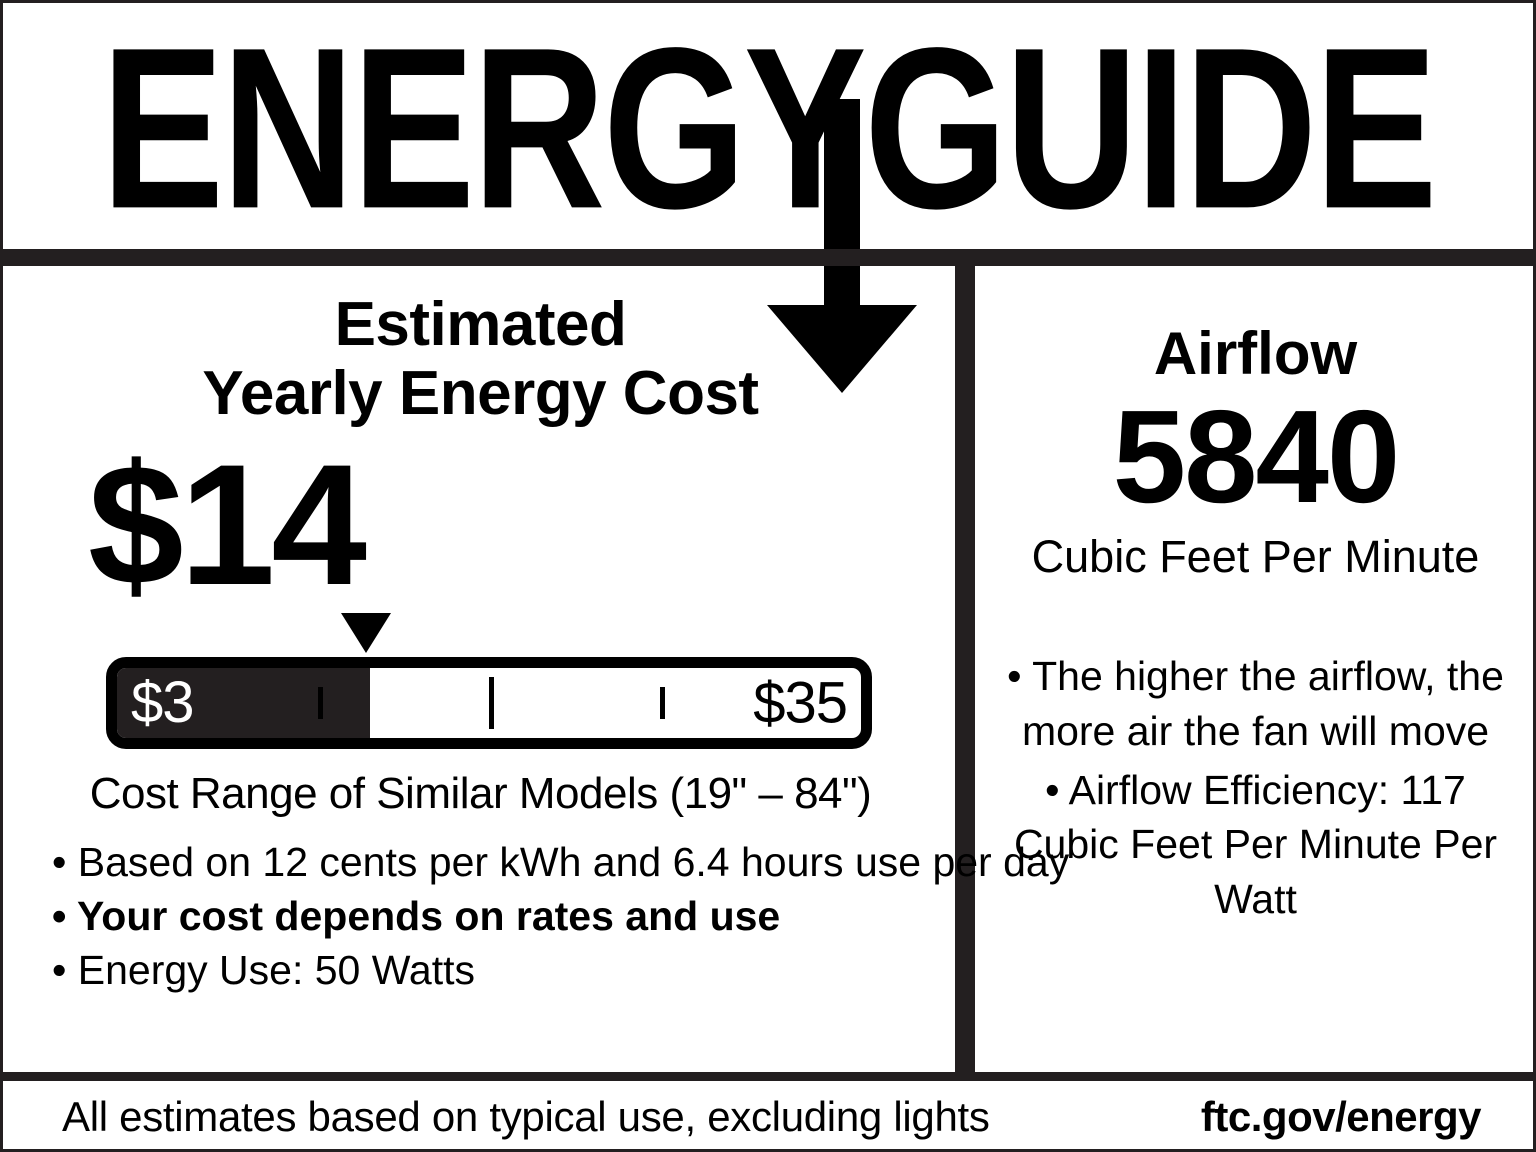  Describe the element at coordinates (480, 394) in the screenshot. I see `estimated-cost-title-line2: Yearly Energy Cost` at that location.